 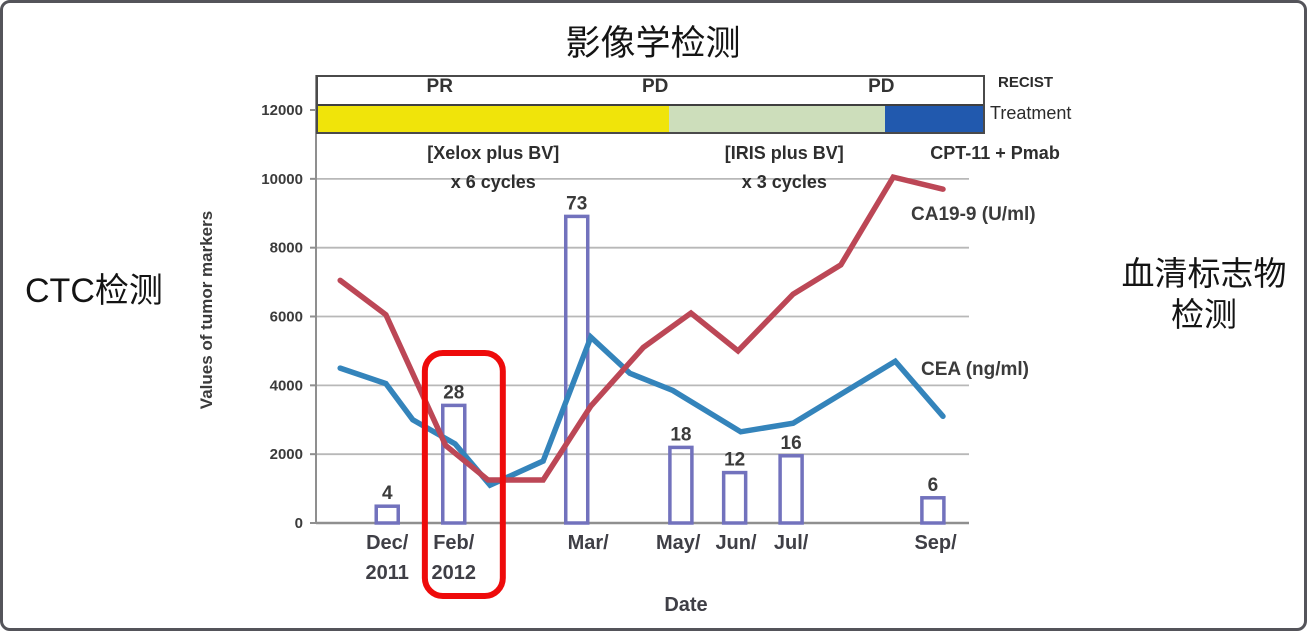 What do you see at coordinates (1204, 273) in the screenshot?
I see `serum-markers-label-line1: 血清标志物` at bounding box center [1204, 273].